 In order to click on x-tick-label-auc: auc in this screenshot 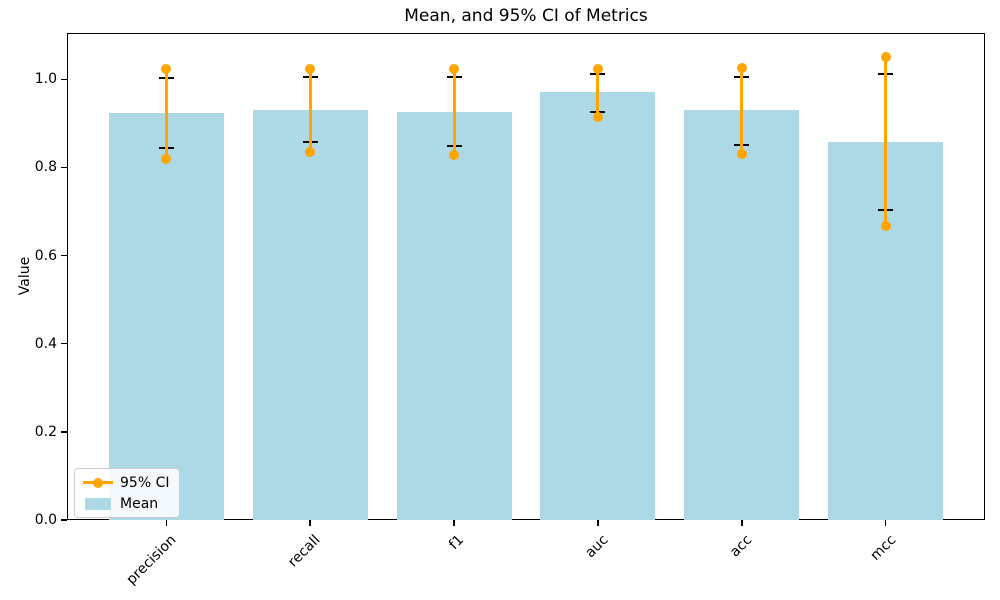, I will do `click(597, 547)`.